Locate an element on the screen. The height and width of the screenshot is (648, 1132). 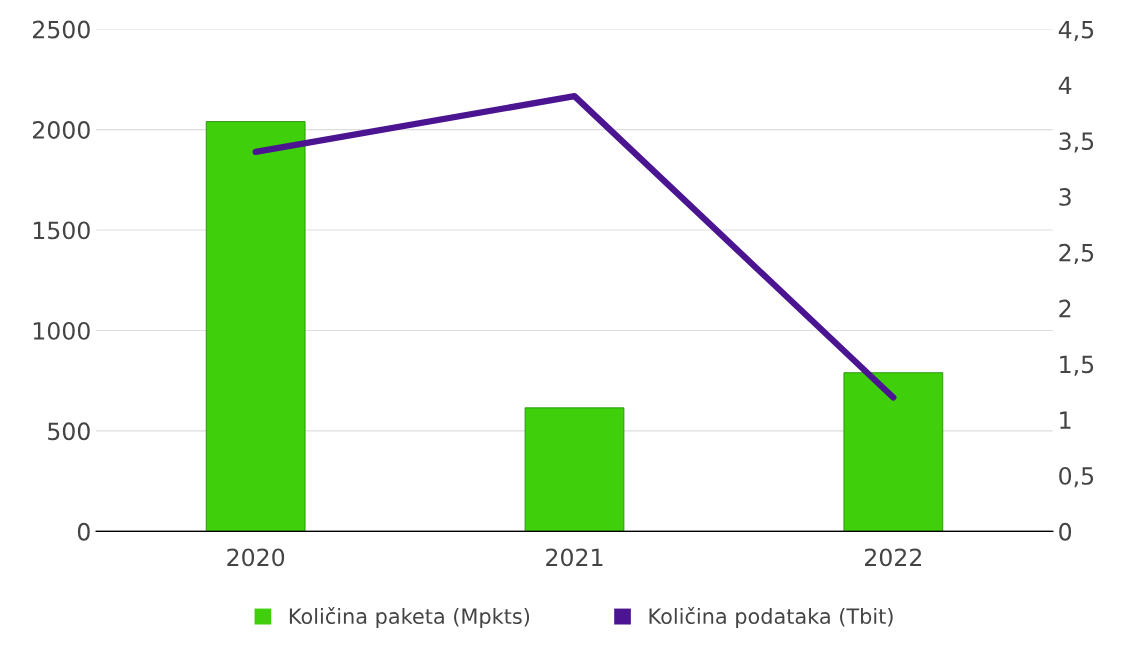
y2-tick-label: 0 is located at coordinates (1065, 531).